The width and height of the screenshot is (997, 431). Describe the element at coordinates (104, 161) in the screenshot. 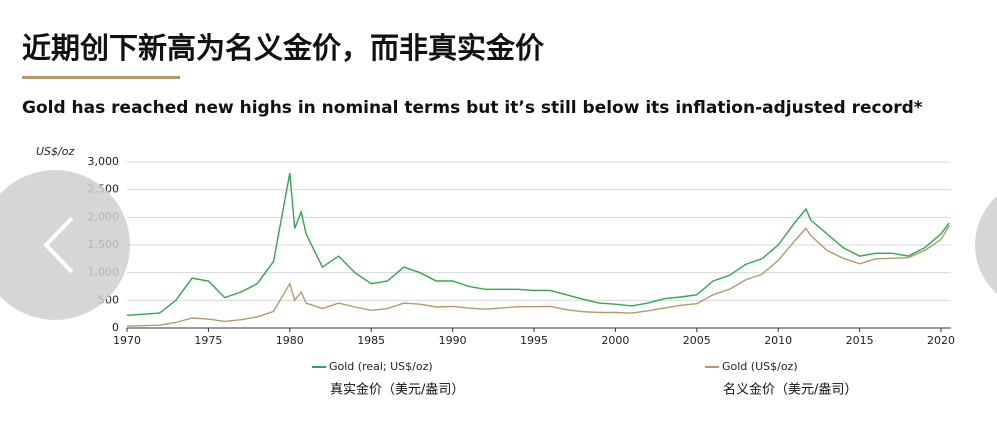

I see `y-tick-label: 3,000` at that location.